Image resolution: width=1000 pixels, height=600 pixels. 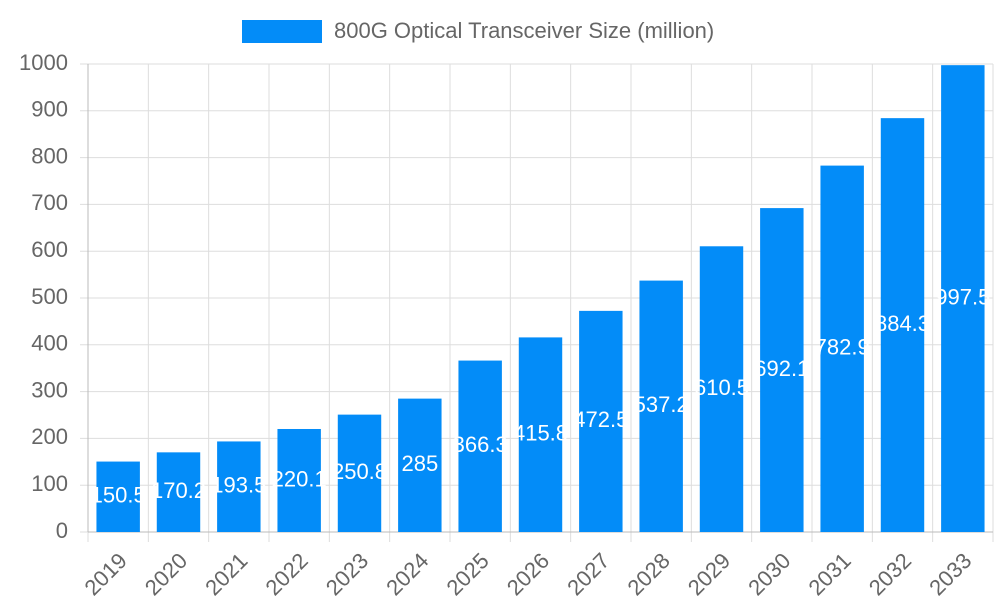 What do you see at coordinates (287, 574) in the screenshot?
I see `x-tick-label: 2022` at bounding box center [287, 574].